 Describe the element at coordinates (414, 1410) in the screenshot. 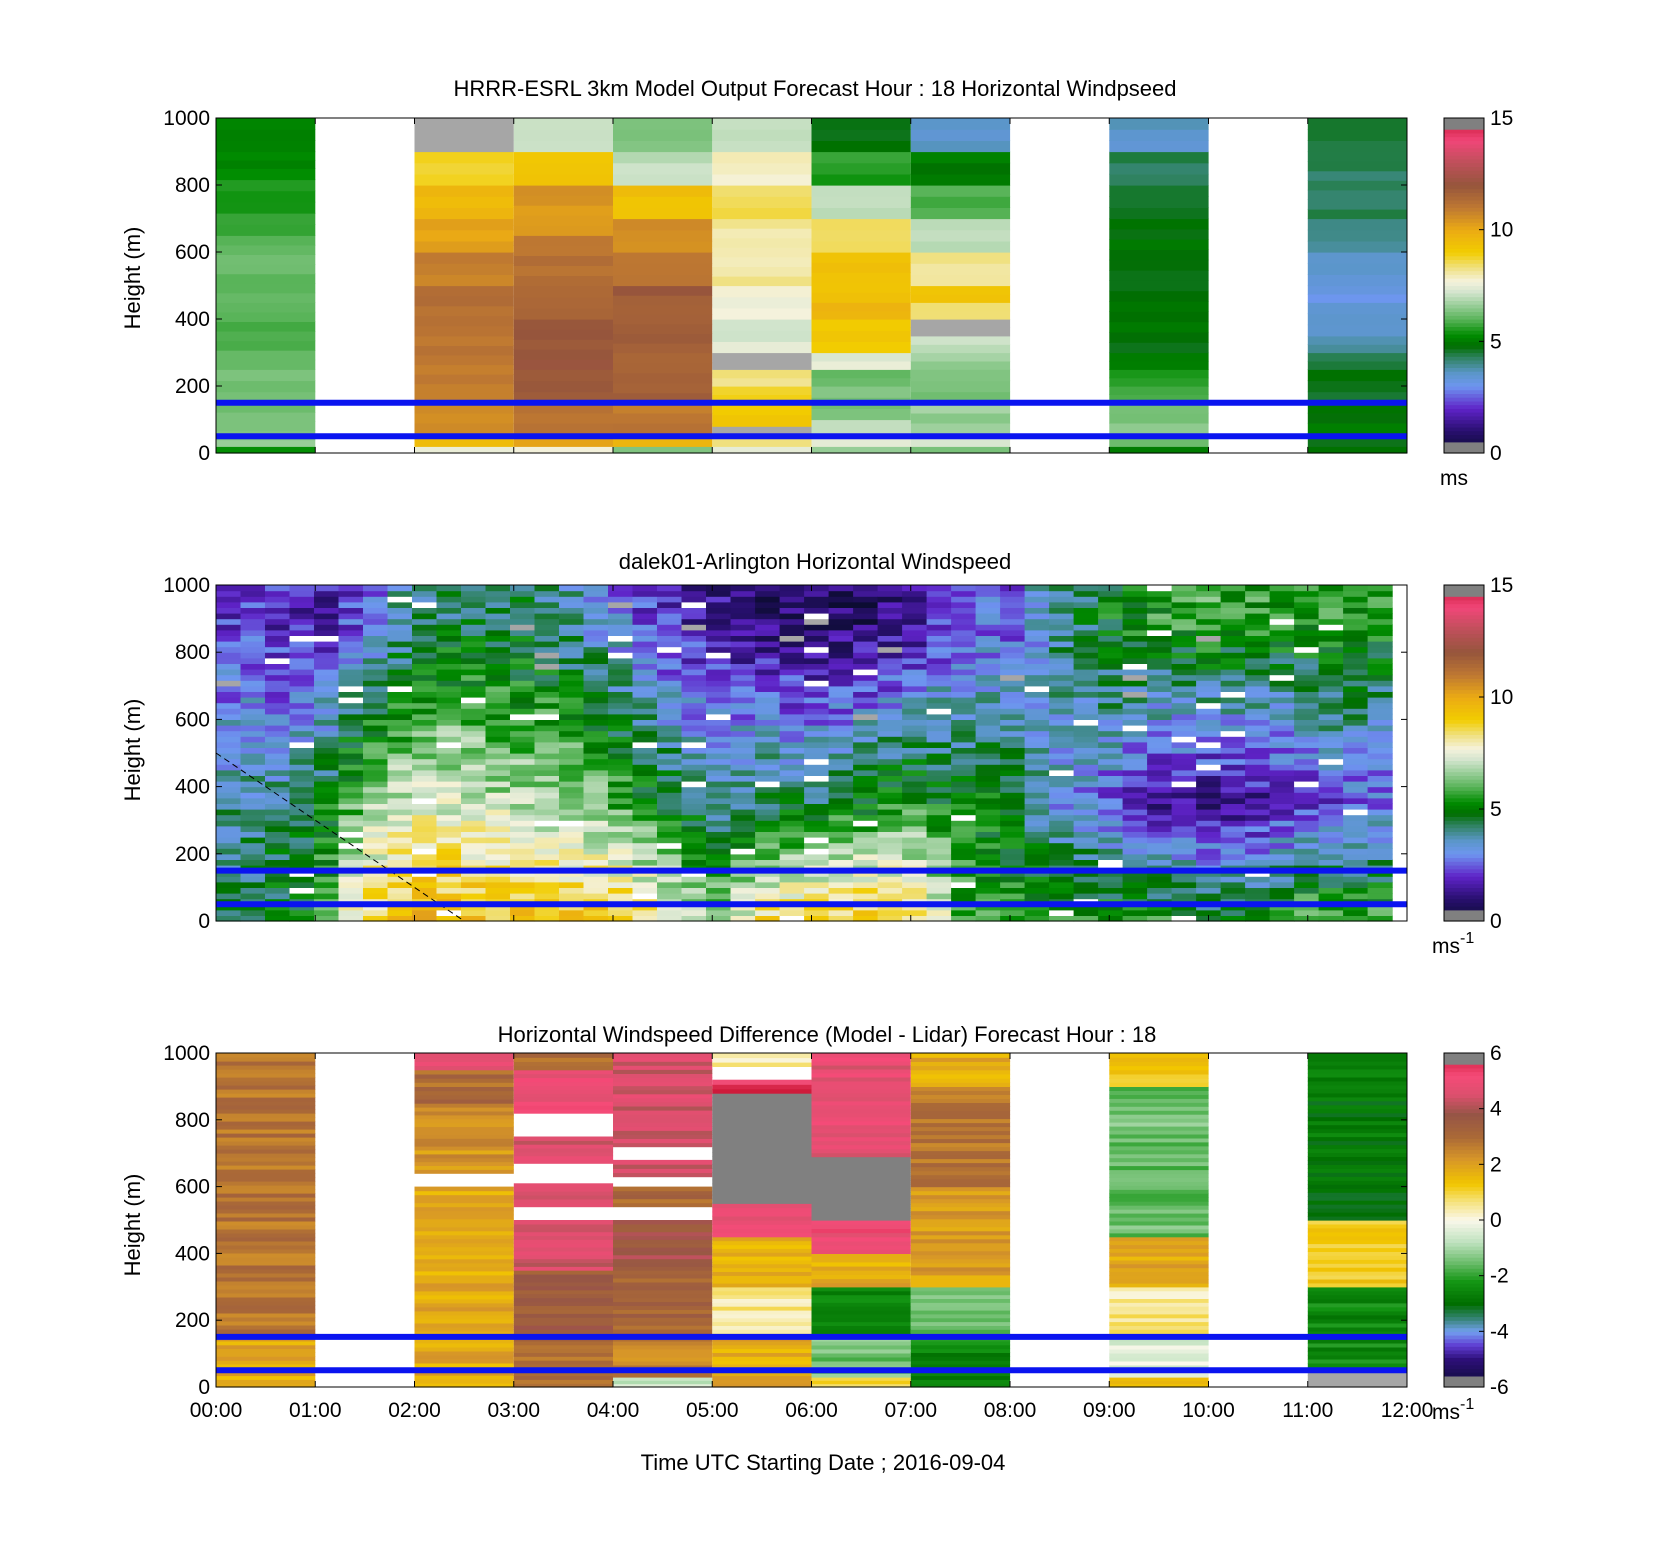

I see `x-tick-label: 02:00` at that location.